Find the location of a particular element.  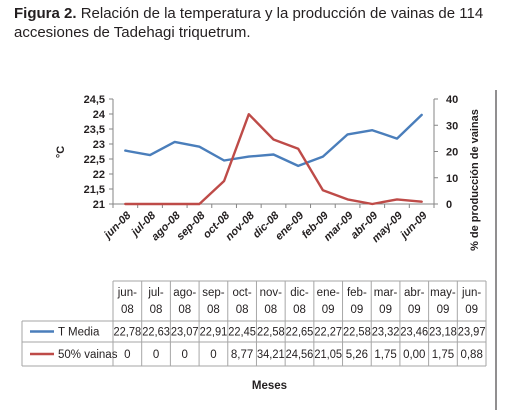

legend-label-2: 50% vainas is located at coordinates (88, 355).